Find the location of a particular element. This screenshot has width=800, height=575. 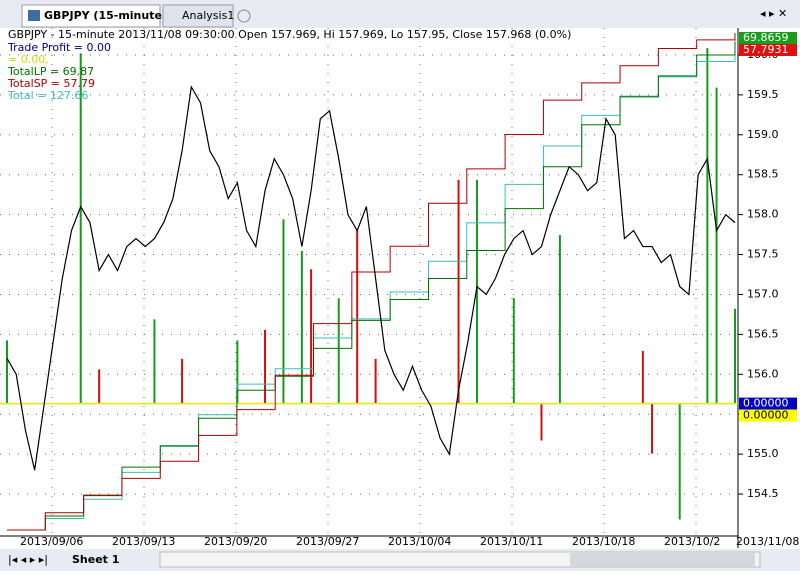

legend-entry: Total = 127.66 is located at coordinates (47, 95).